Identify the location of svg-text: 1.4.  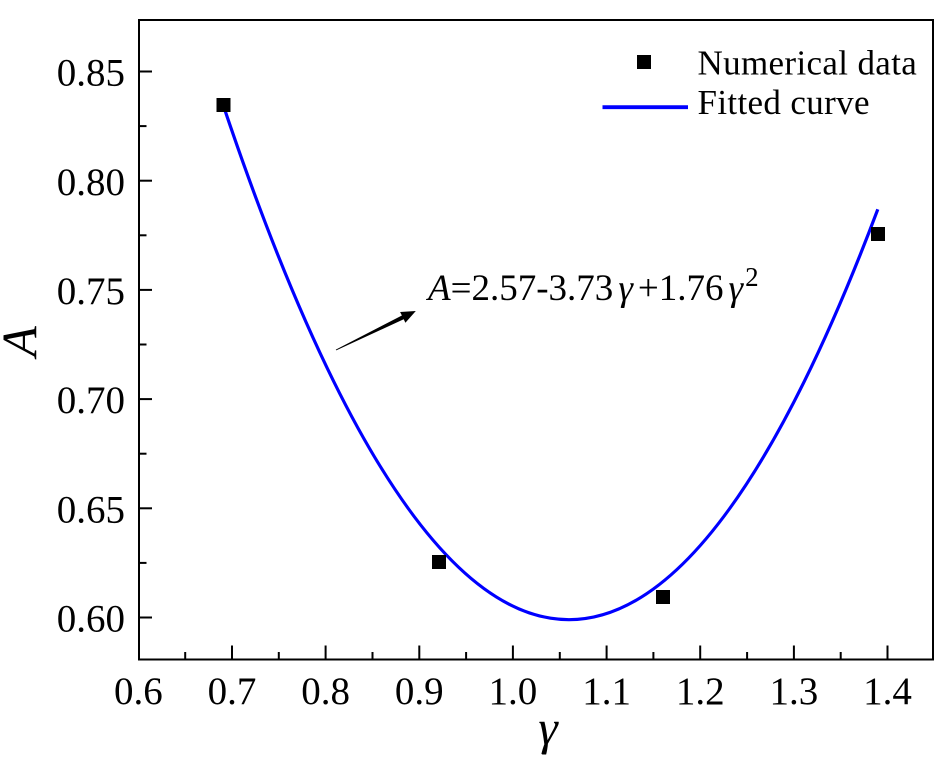
(887, 691).